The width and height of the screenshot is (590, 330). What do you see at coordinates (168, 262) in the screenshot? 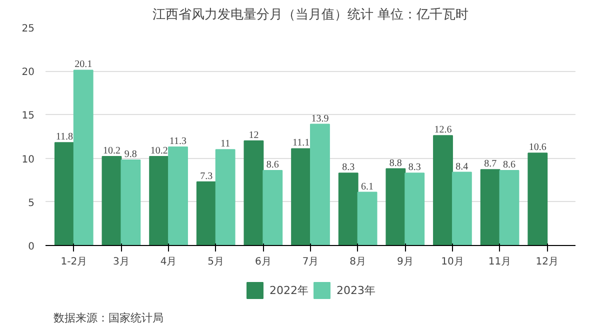
I see `x-tick-label: 4月` at bounding box center [168, 262].